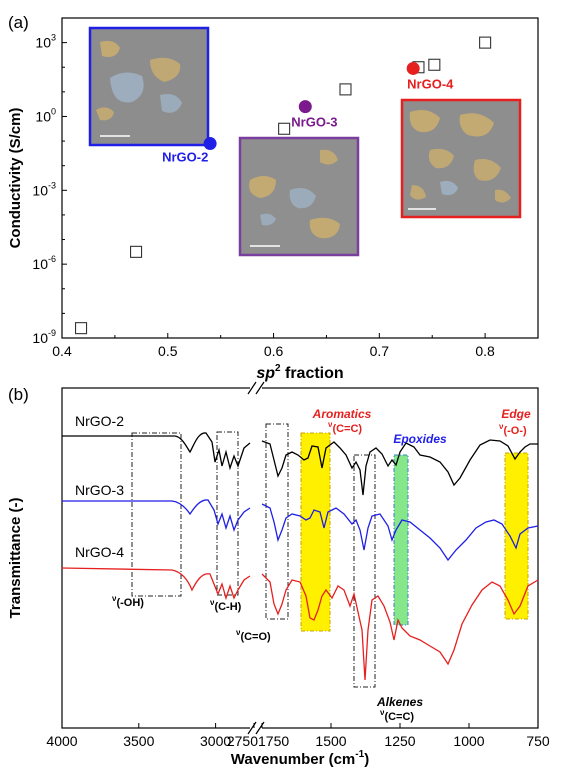 This screenshot has height=770, width=580. What do you see at coordinates (315, 532) in the screenshot?
I see `band-aromatics` at bounding box center [315, 532].